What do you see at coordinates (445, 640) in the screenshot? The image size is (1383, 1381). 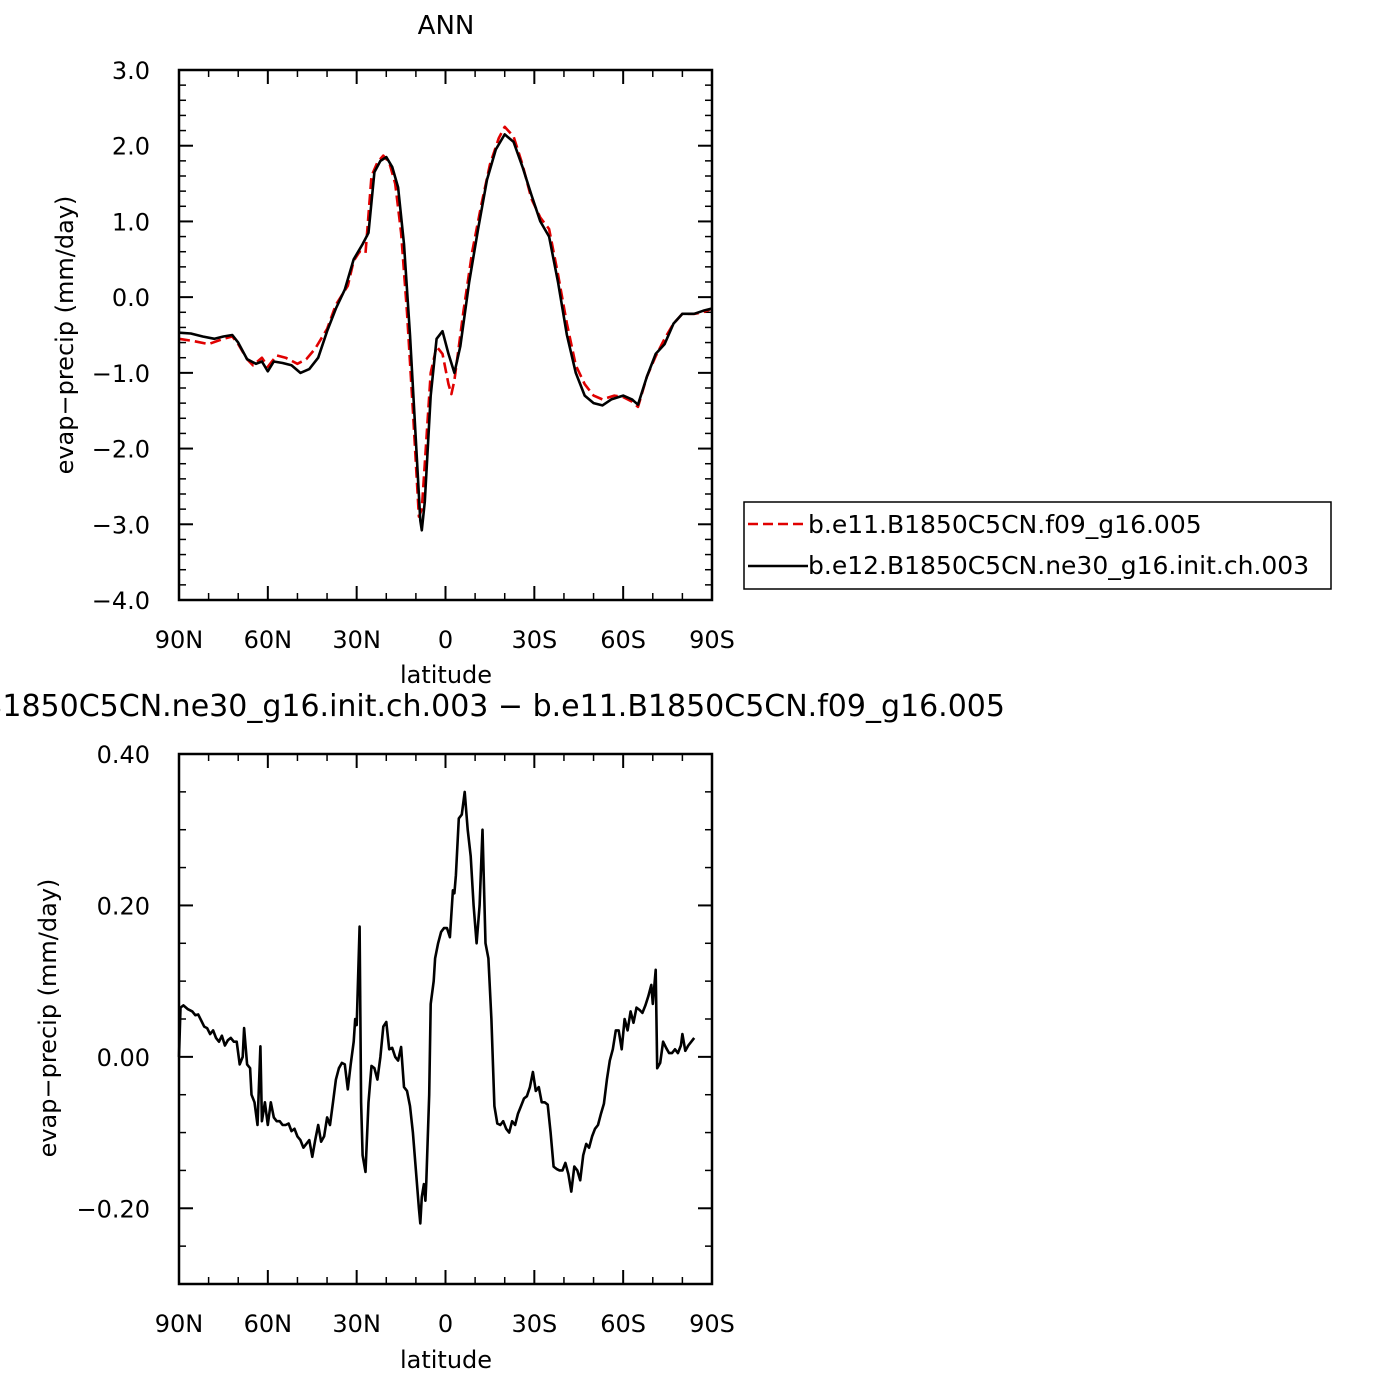 I see `top-x-tick-label: 0` at bounding box center [445, 640].